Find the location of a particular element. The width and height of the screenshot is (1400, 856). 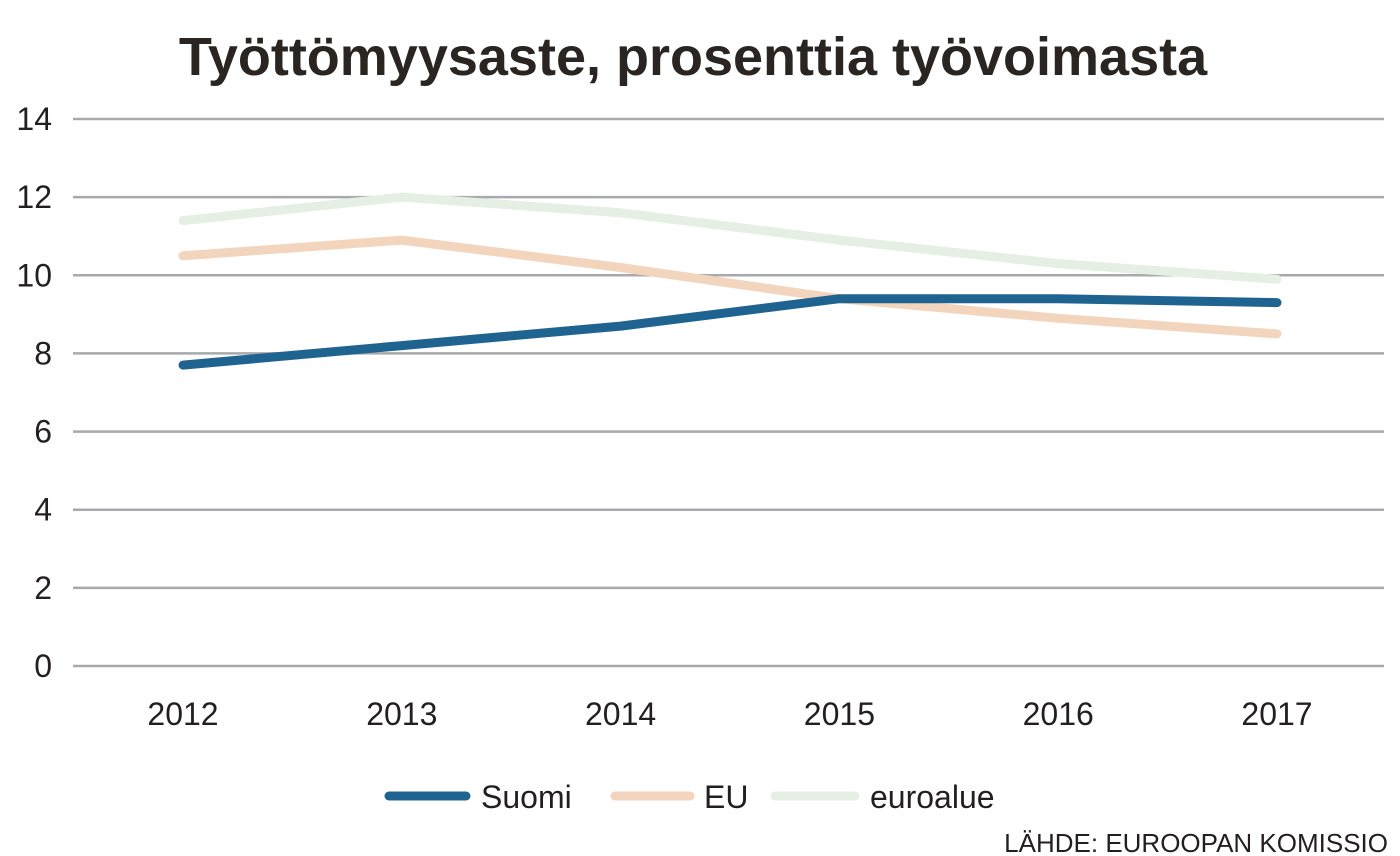

legend-label-eu: EU is located at coordinates (726, 797).